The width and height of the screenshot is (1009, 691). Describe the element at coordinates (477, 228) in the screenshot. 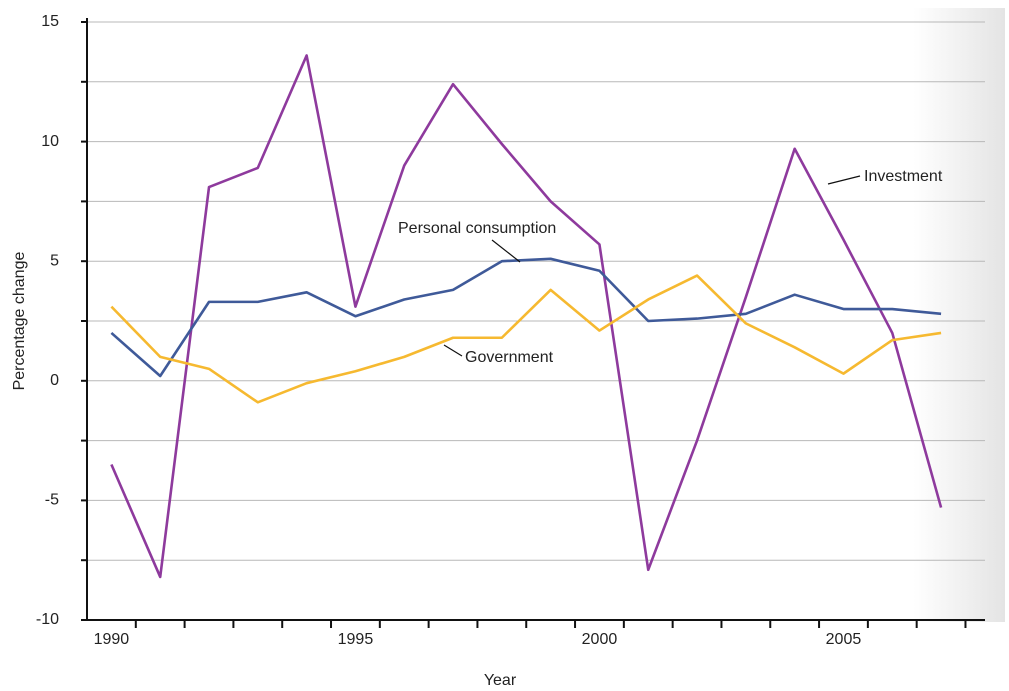

I see `annotation: Personal consumption` at that location.